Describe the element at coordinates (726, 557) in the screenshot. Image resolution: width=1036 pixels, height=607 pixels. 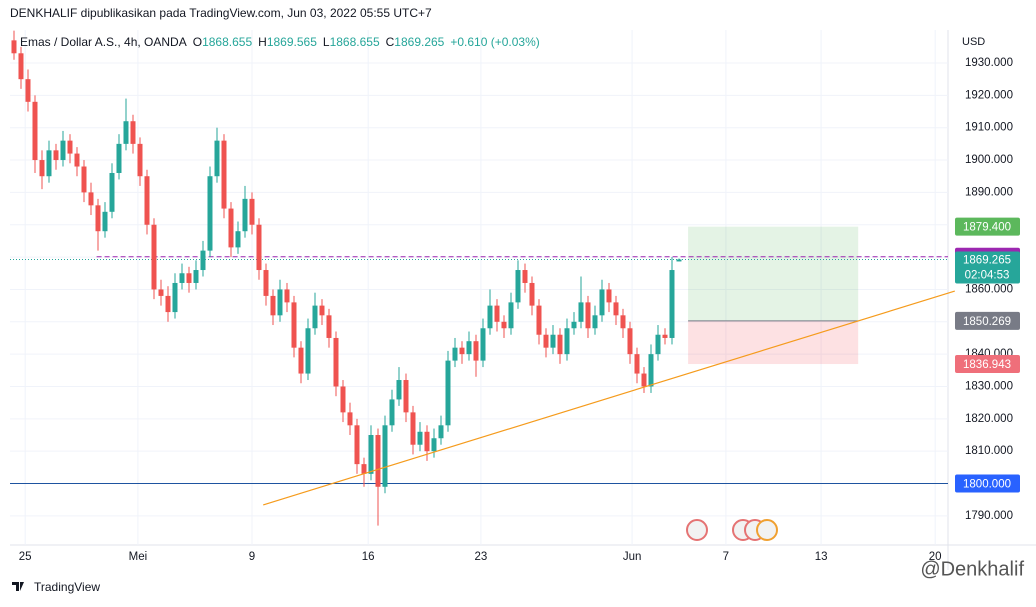
I see `x-tick-label: 7` at that location.